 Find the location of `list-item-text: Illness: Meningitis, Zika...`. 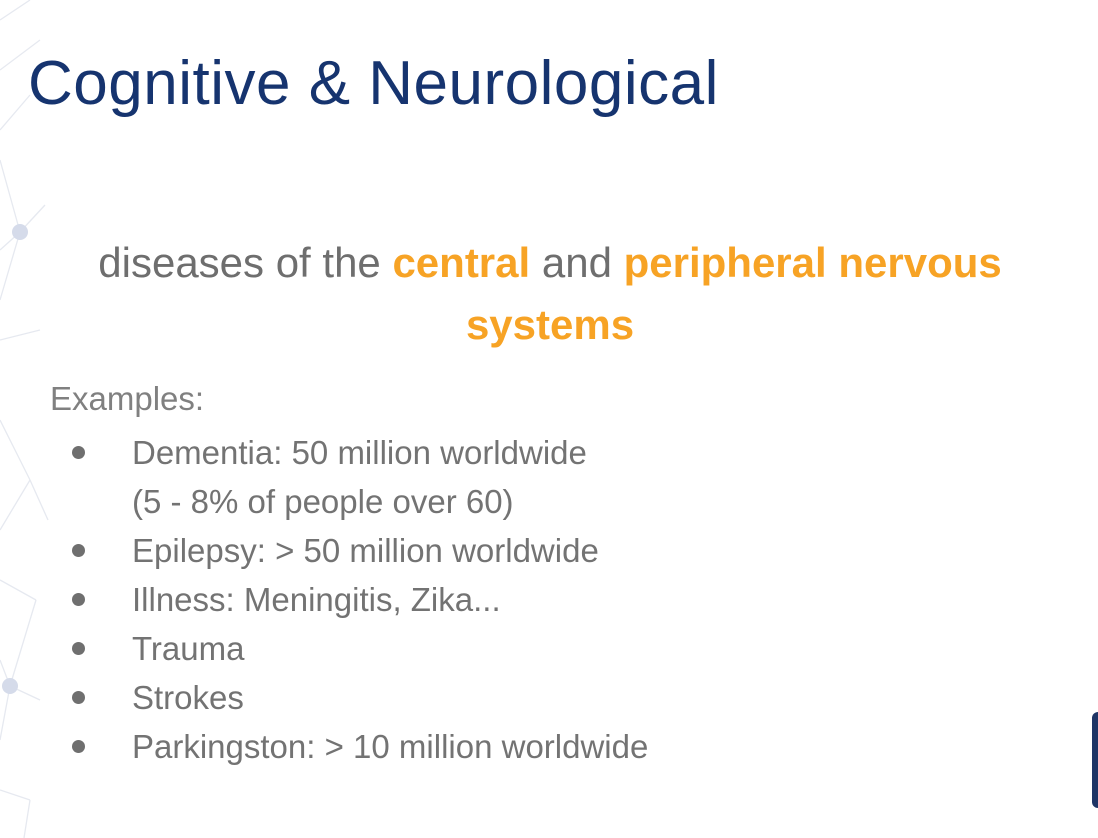

list-item-text: Illness: Meningitis, Zika... is located at coordinates (316, 599).